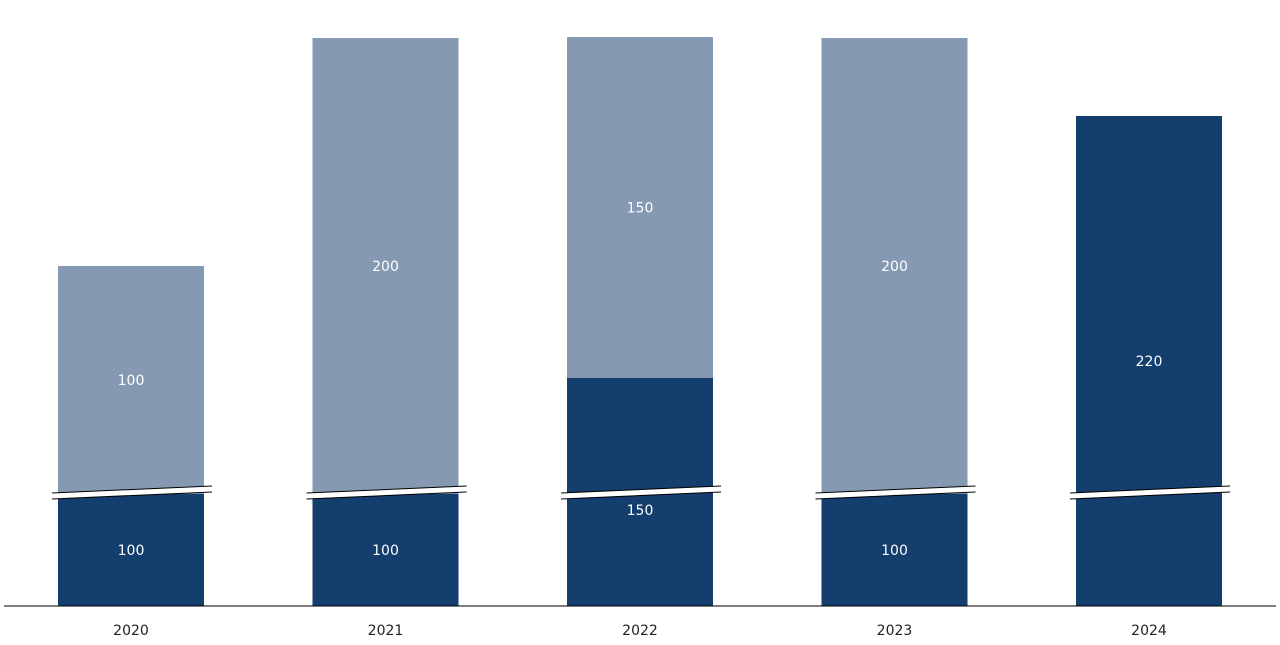 The height and width of the screenshot is (645, 1280). I want to click on bar-segment-secondary-2023, so click(894, 266).